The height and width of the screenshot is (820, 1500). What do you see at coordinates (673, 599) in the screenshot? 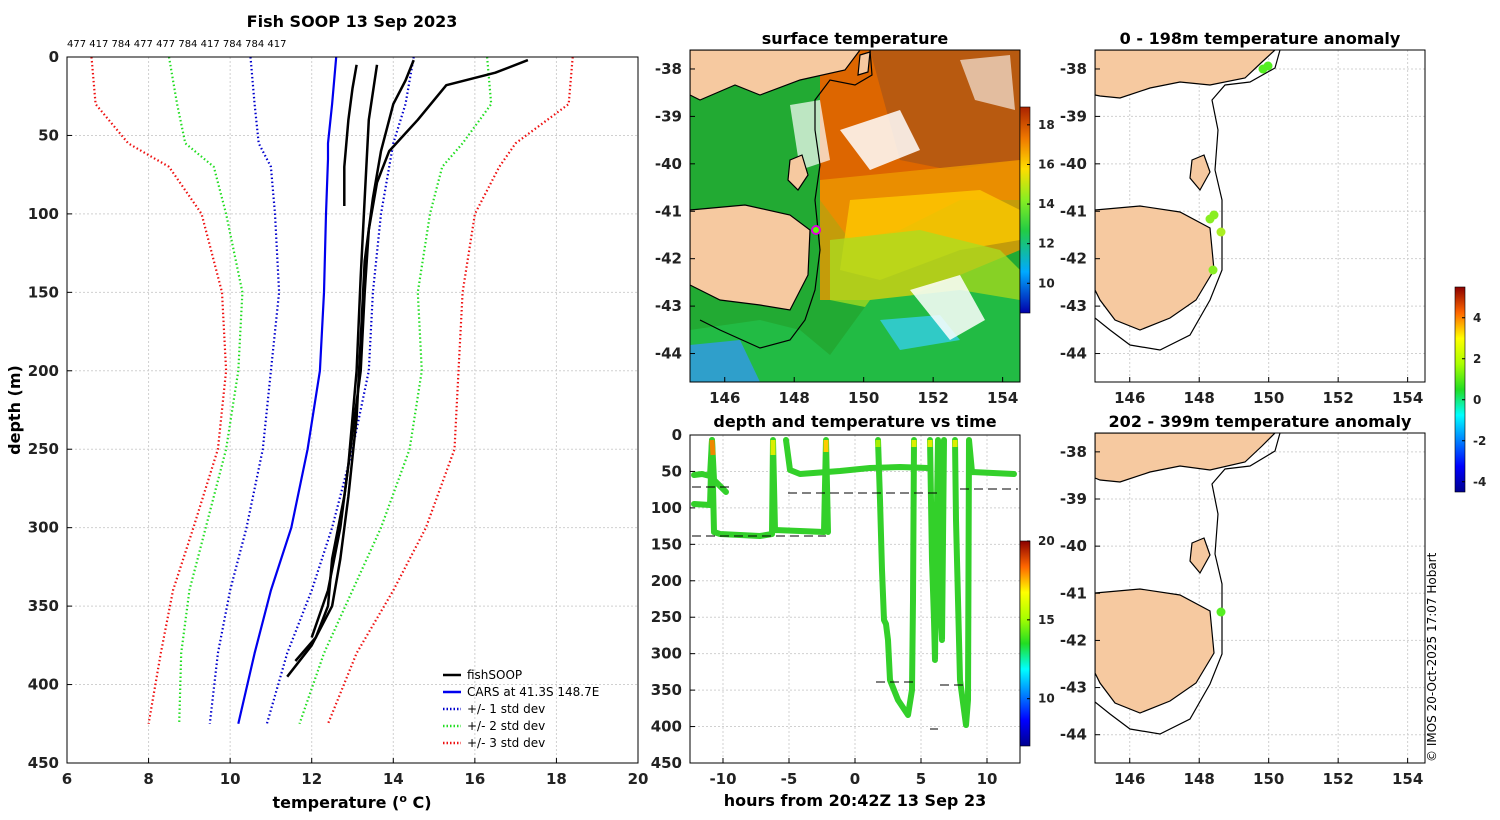
I see `timeseries-yticks: 0 50 100 150 200 250 300 350 400 450` at bounding box center [673, 599].